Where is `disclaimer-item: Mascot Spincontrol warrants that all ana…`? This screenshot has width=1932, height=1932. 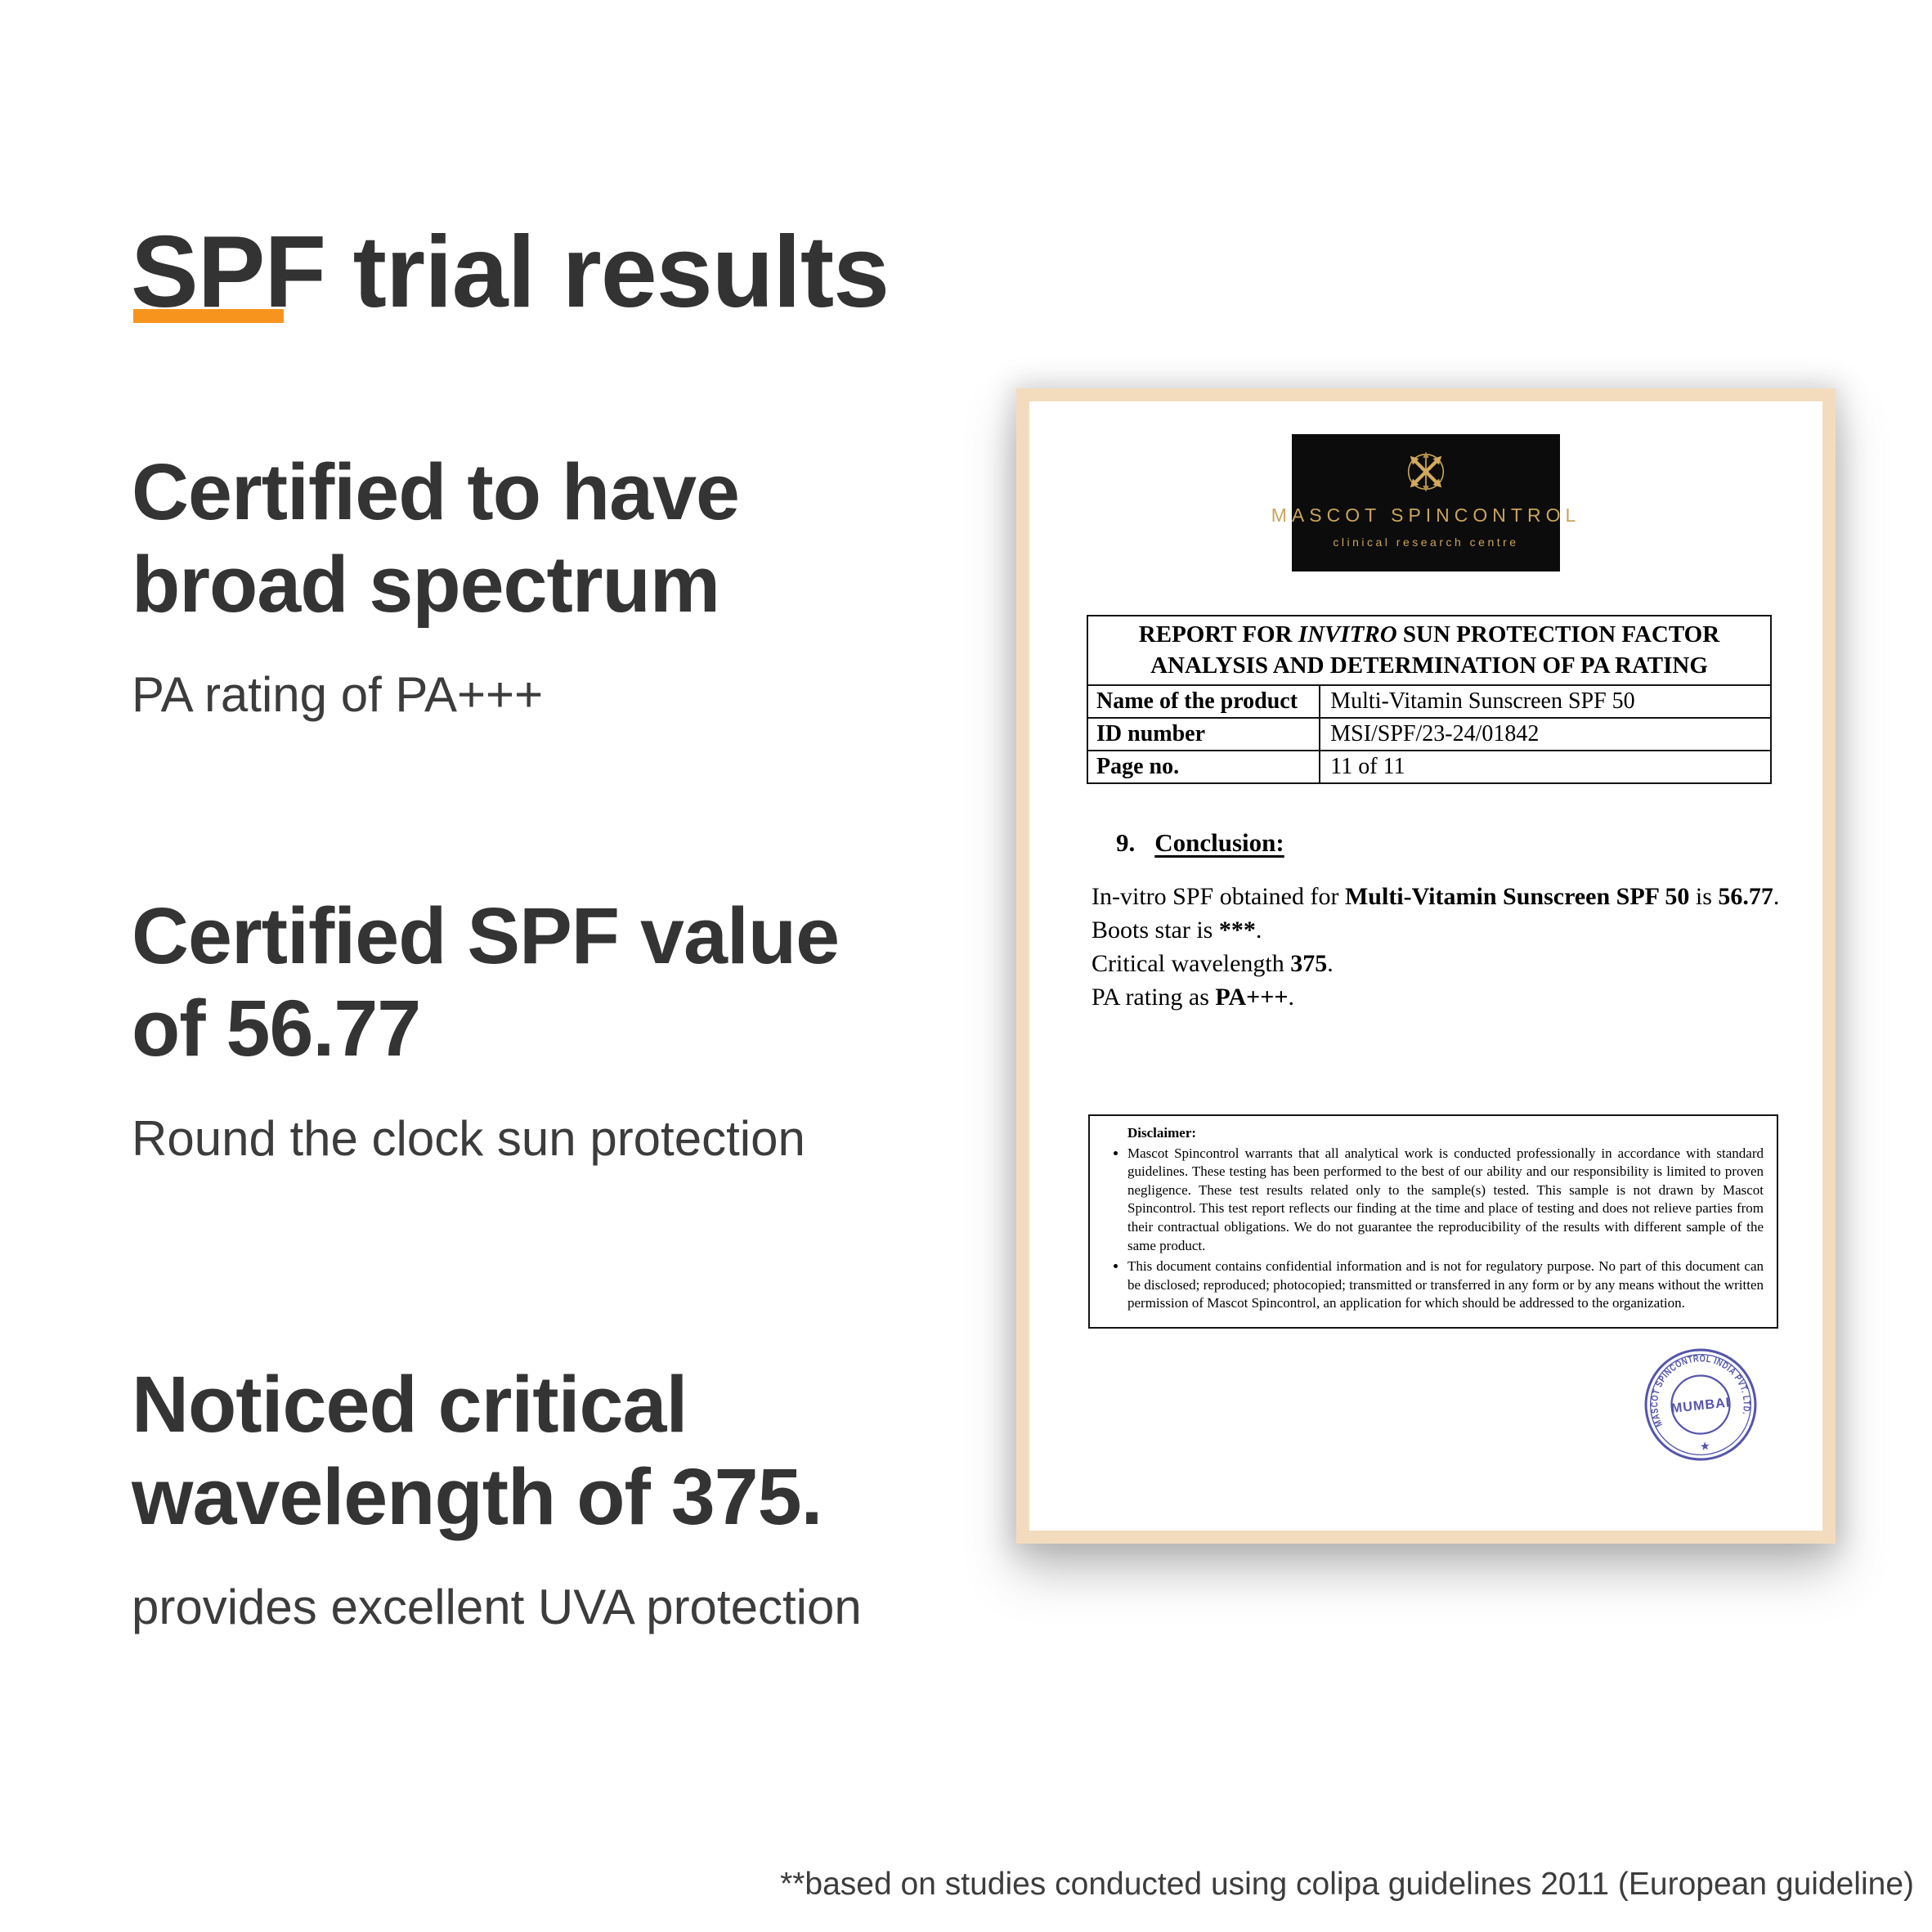
disclaimer-item: Mascot Spincontrol warrants that all ana… is located at coordinates (1445, 1200).